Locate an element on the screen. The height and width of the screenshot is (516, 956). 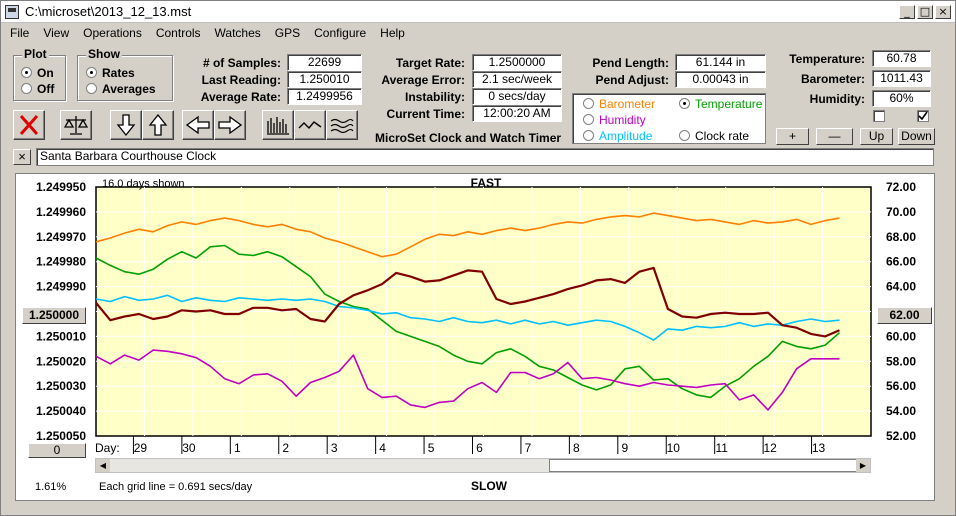
title-bar: C:\microset\2013_12_13.mst _ □ × is located at coordinates (478, 12).